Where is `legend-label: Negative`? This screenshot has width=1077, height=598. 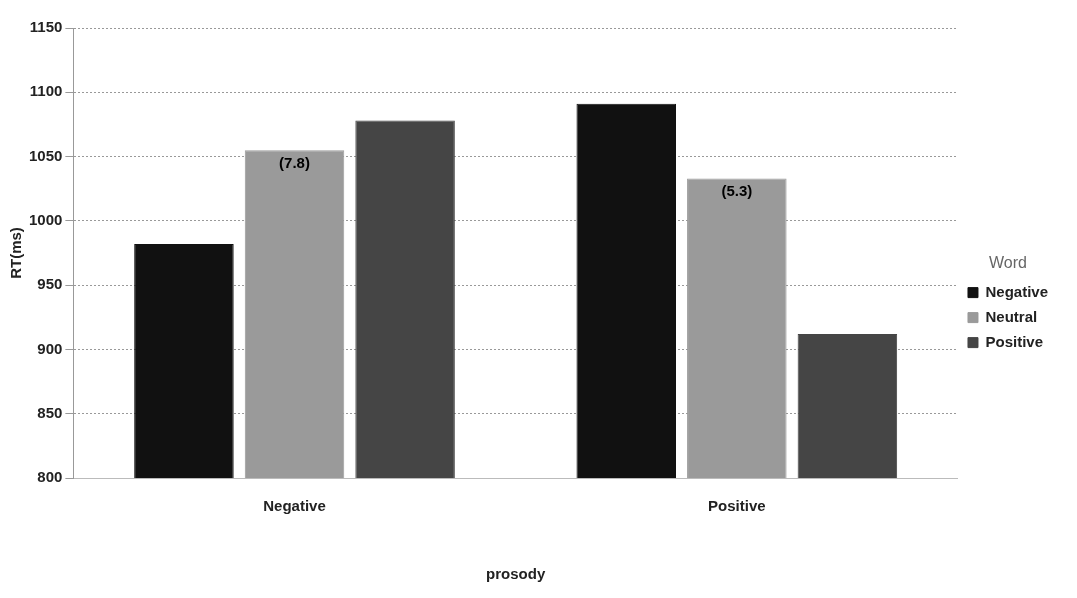 legend-label: Negative is located at coordinates (1016, 291).